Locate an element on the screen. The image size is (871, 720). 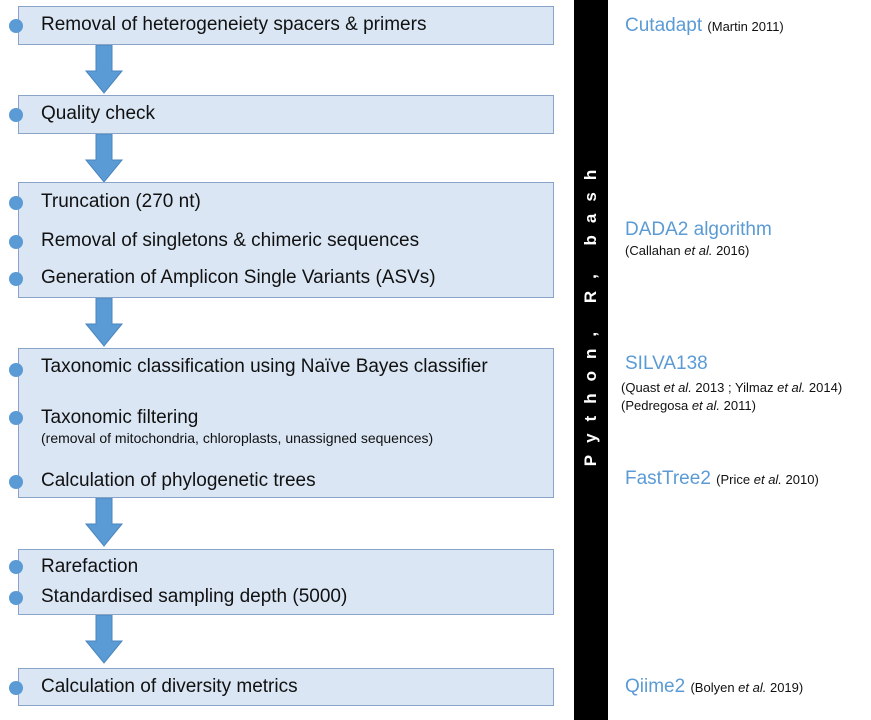
citation-text: 2016) is located at coordinates (731, 250).